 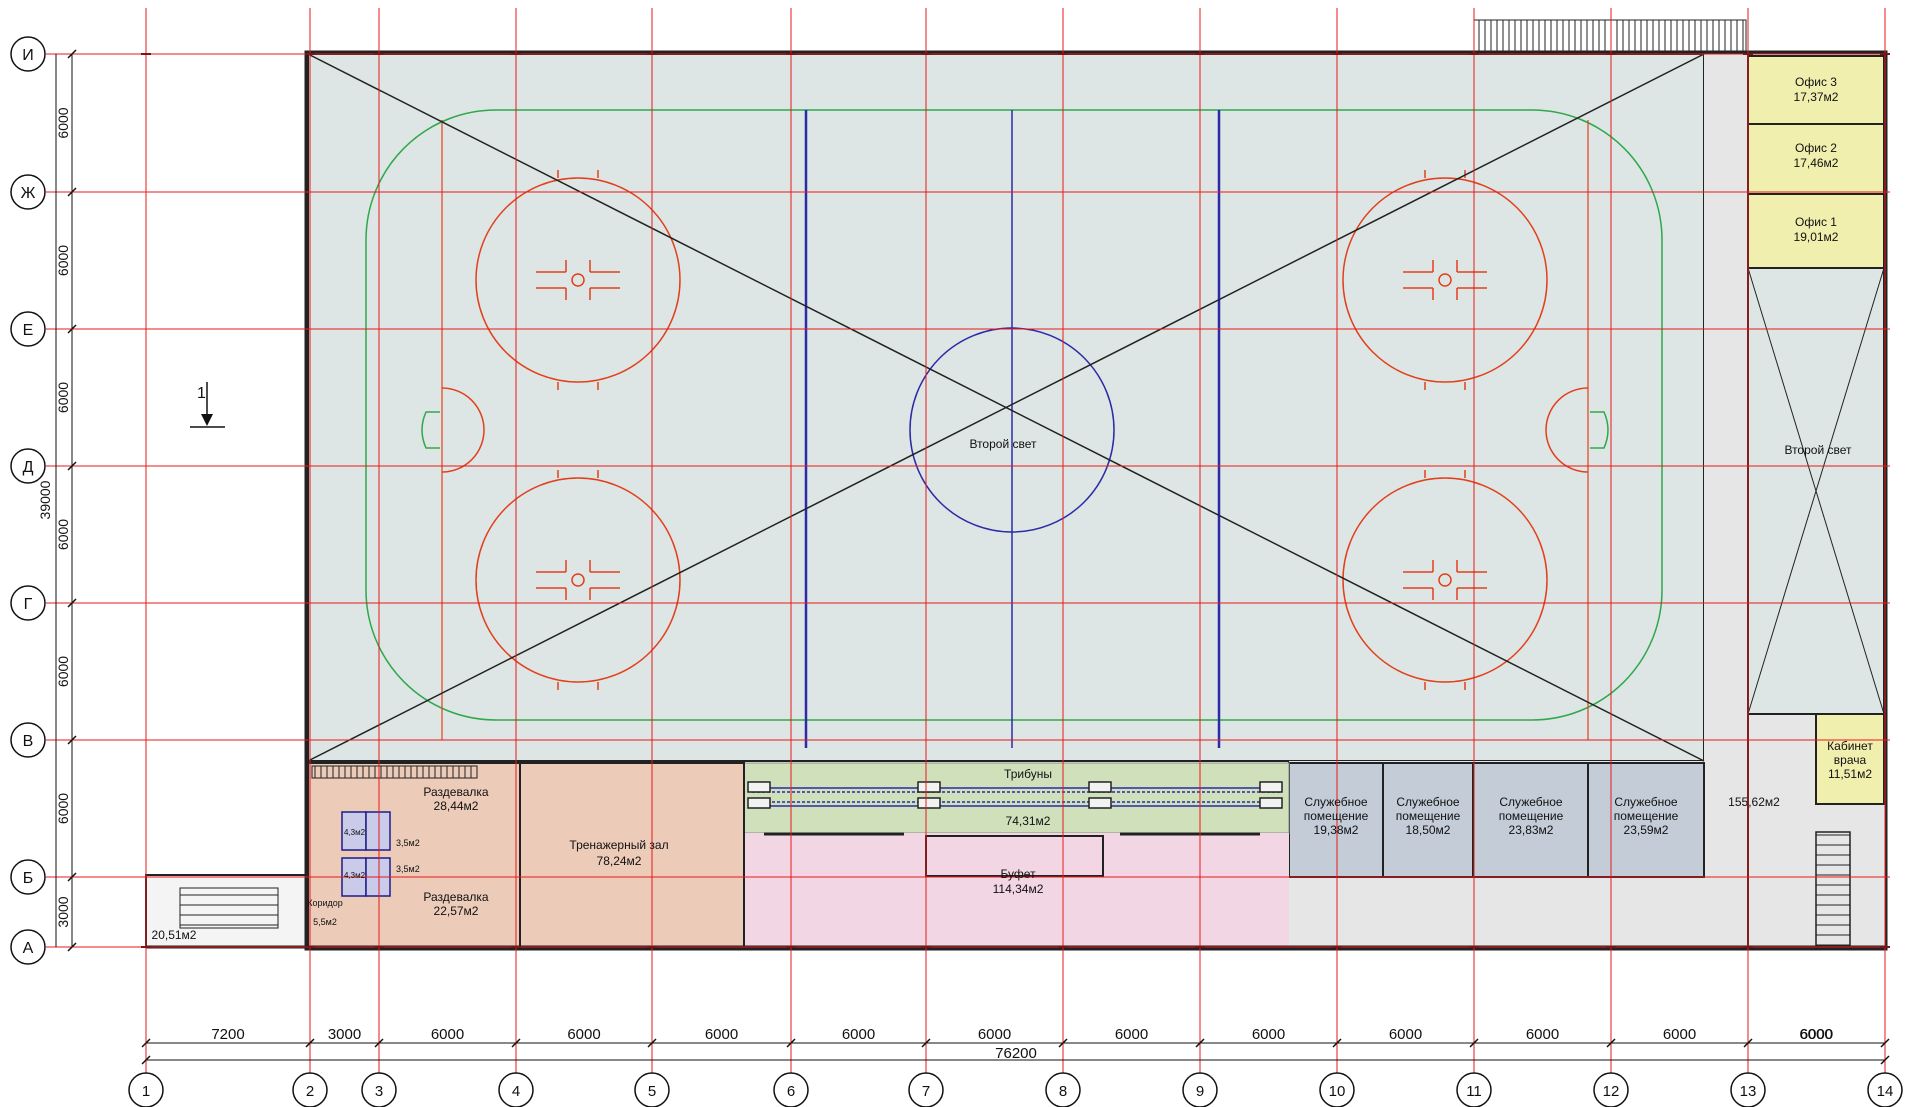 I want to click on service3-area: 23,83м2, so click(x=1531, y=830).